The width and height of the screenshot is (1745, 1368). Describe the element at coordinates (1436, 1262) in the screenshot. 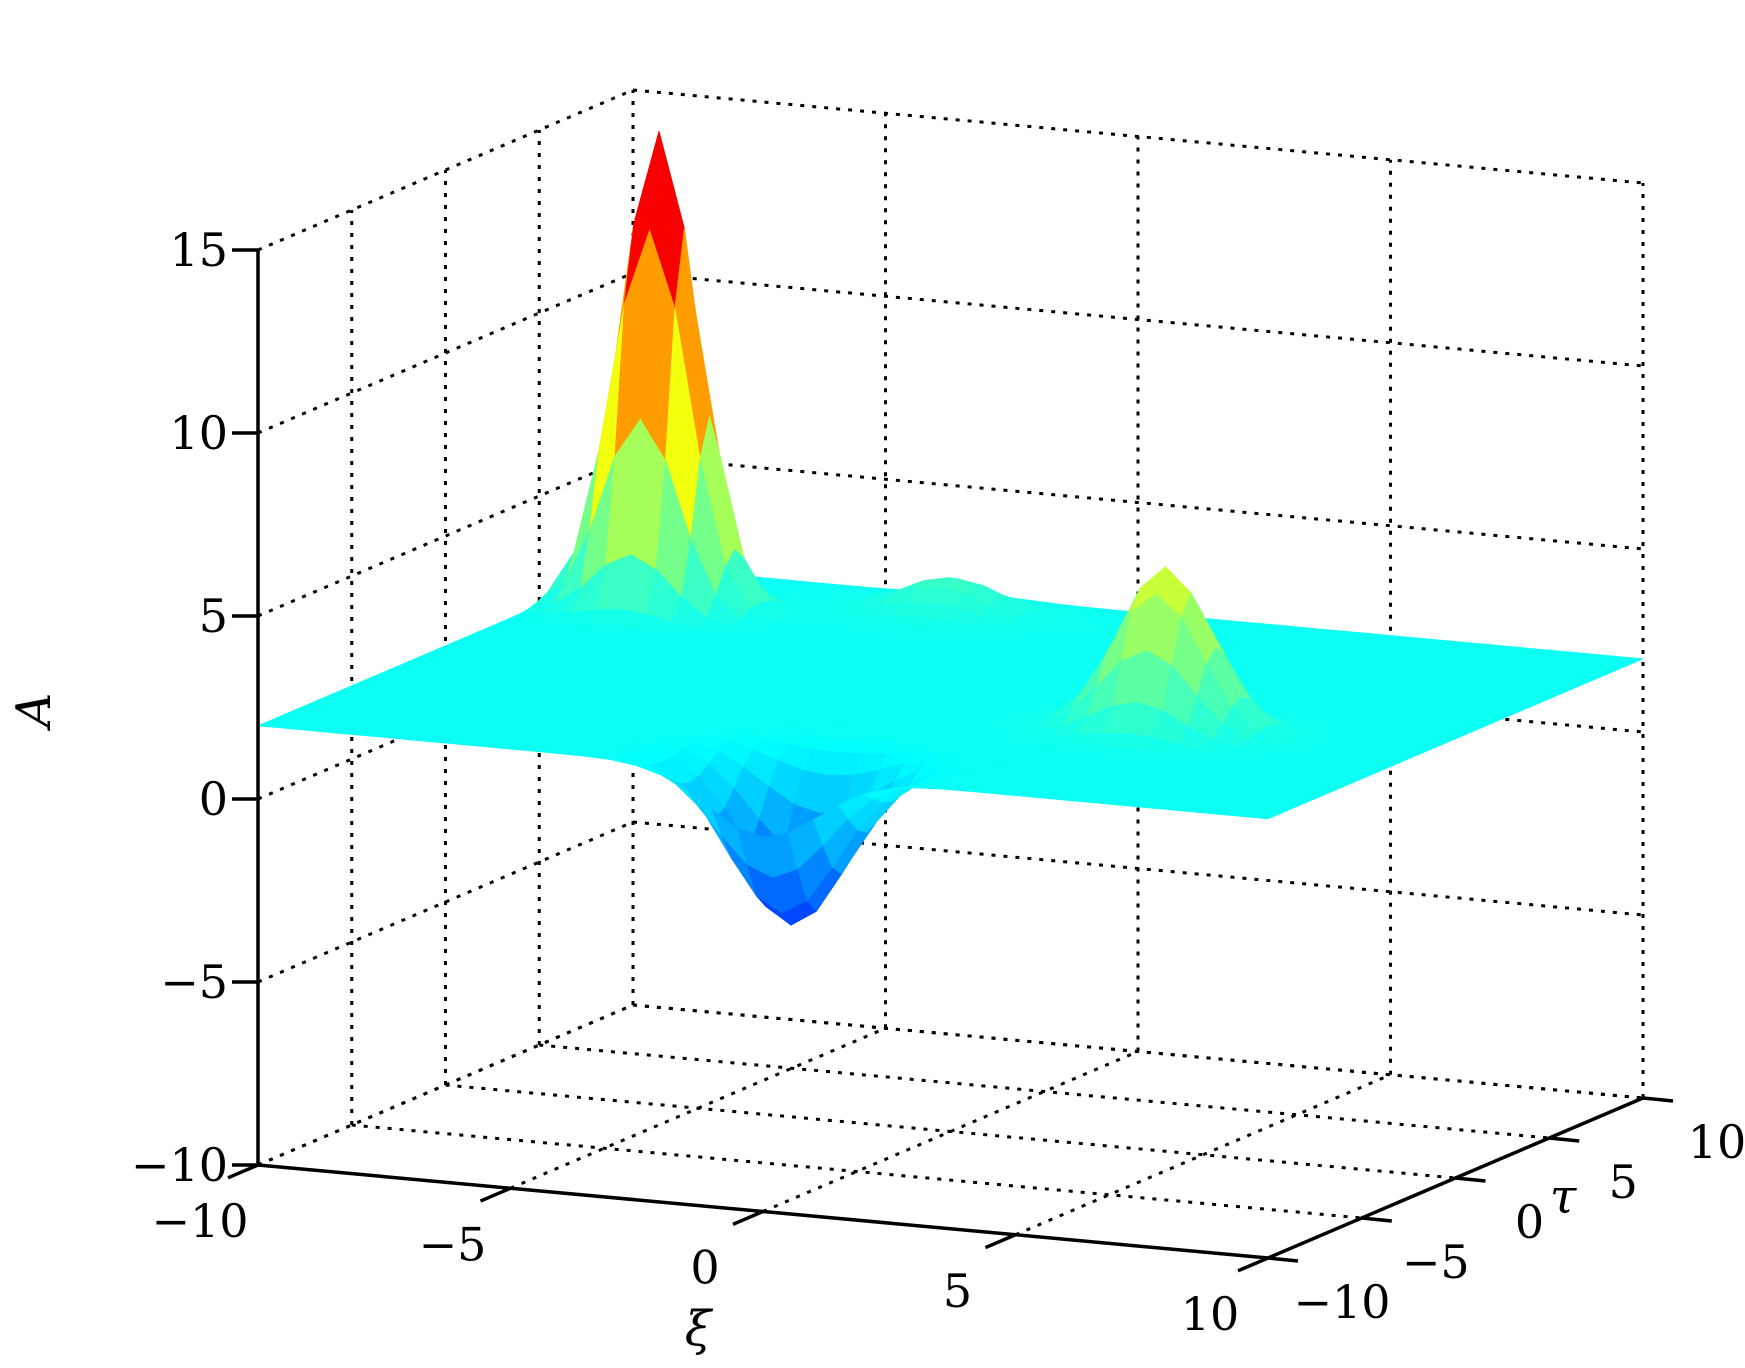

I see `y-tick-label: −5` at that location.